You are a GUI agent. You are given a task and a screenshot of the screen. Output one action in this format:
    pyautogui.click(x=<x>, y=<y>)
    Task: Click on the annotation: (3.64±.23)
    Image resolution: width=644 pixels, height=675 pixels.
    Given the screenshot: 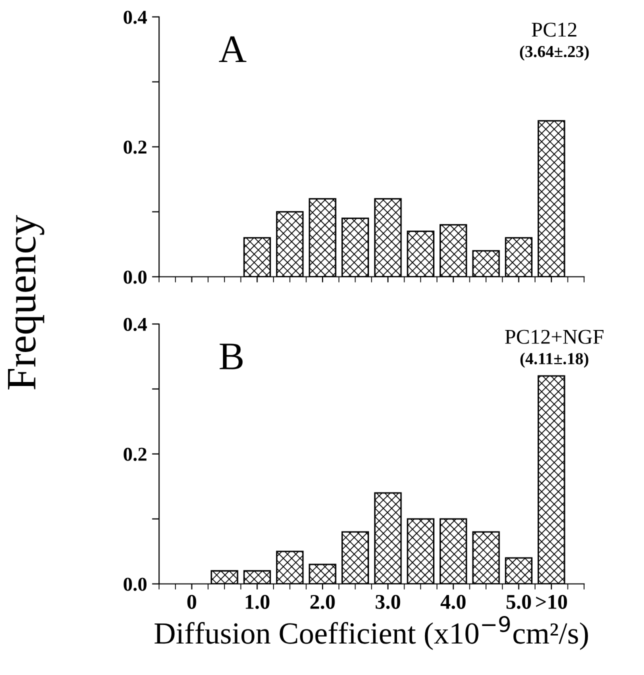 What is the action you would take?
    pyautogui.click(x=554, y=53)
    